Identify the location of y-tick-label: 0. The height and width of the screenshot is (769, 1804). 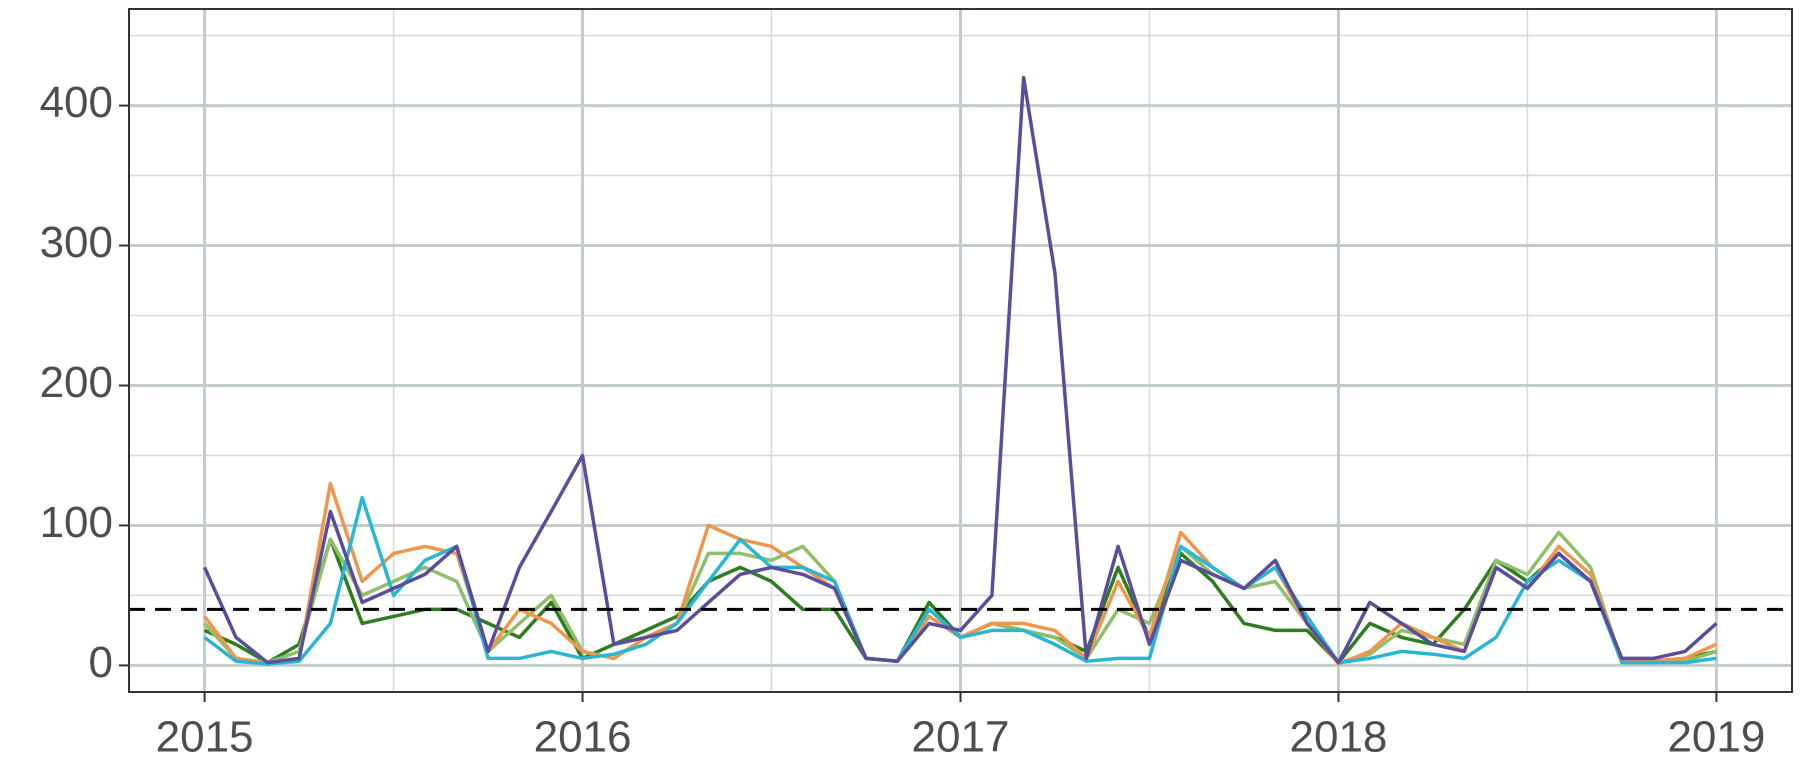
(101, 662).